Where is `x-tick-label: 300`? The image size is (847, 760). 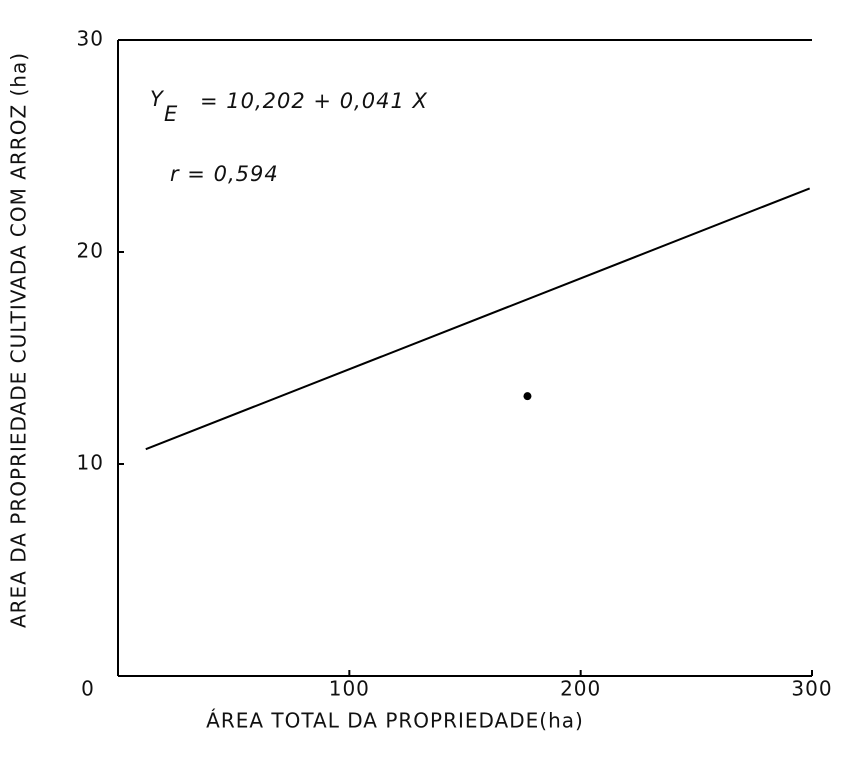 x-tick-label: 300 is located at coordinates (811, 689).